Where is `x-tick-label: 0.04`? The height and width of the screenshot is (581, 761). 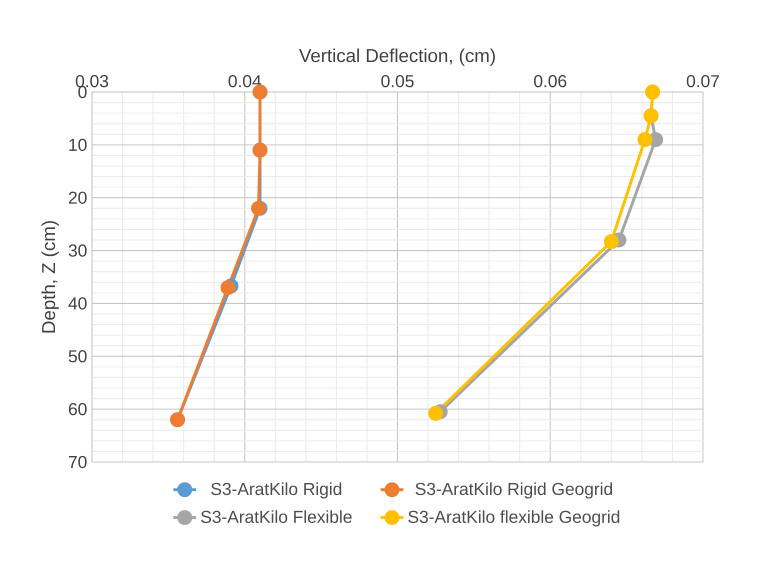 x-tick-label: 0.04 is located at coordinates (245, 81).